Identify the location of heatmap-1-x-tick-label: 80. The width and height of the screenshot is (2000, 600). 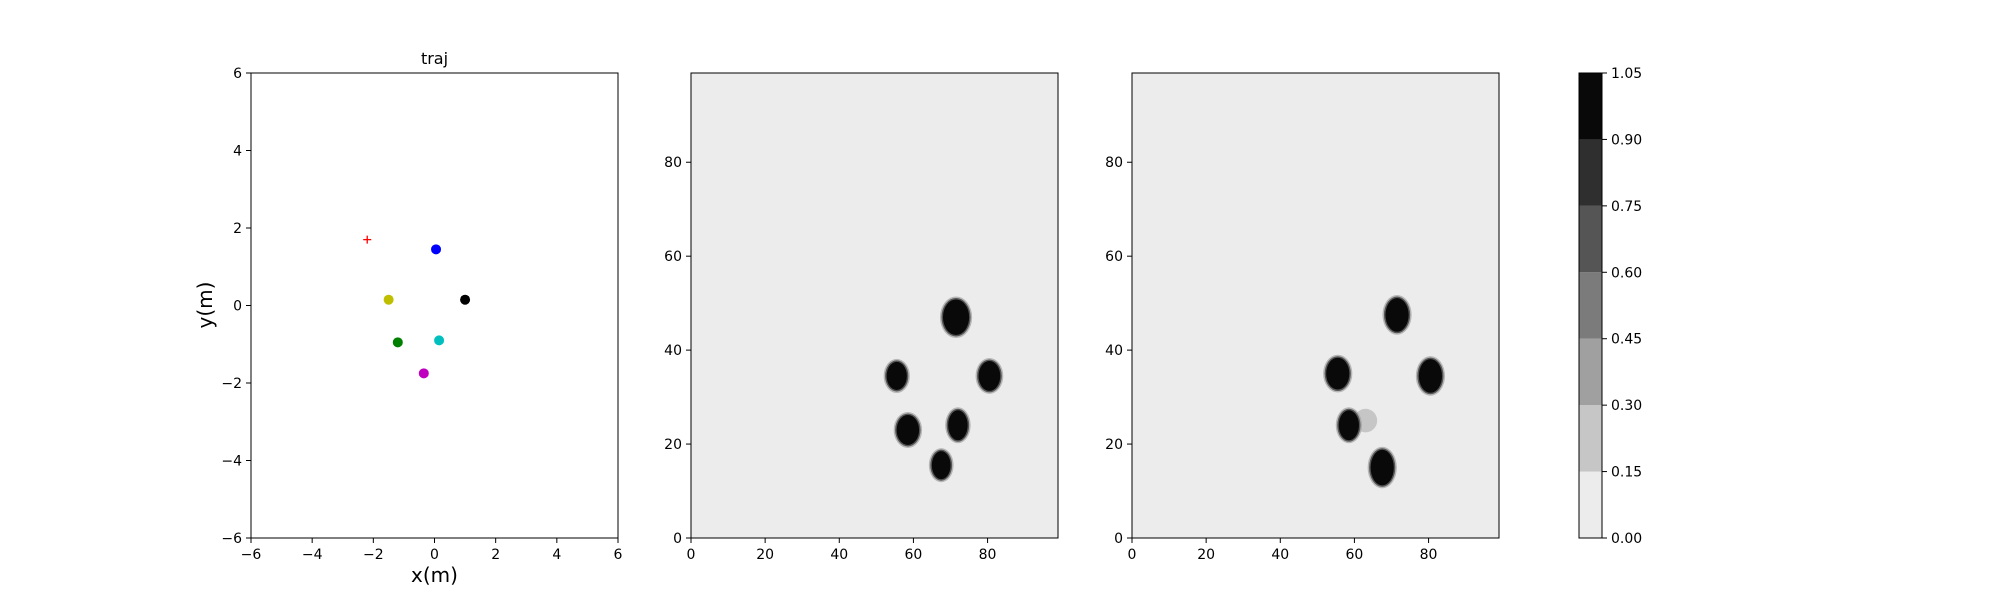
(988, 555).